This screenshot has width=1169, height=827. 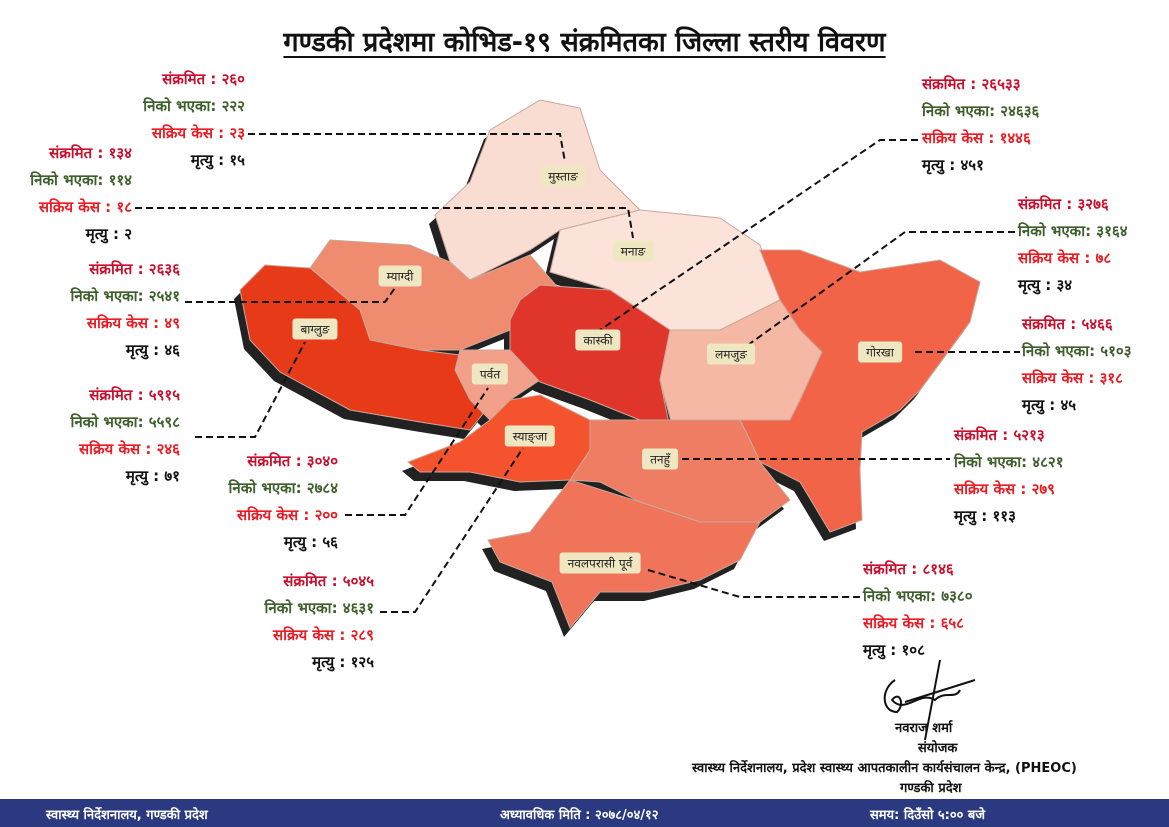 I want to click on signatory-role: संयोजक, so click(x=938, y=748).